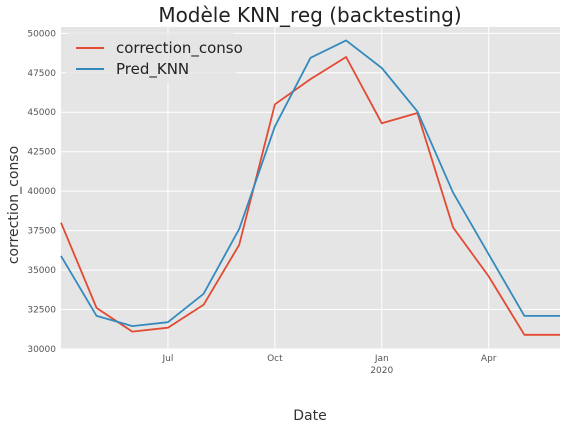 This screenshot has width=568, height=429. I want to click on y-tick-label: 40000, so click(41, 192).